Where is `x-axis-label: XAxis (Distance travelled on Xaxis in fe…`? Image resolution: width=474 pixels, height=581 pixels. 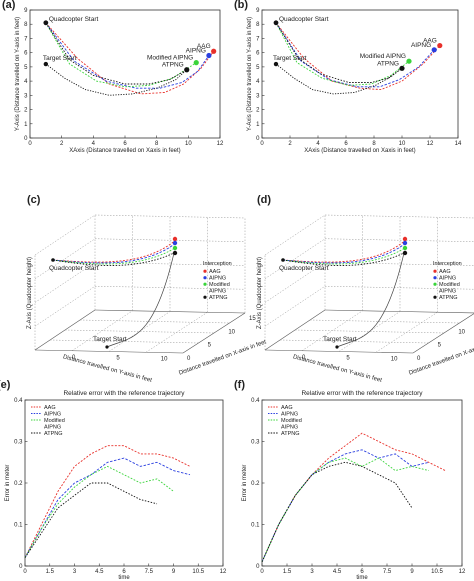 x-axis-label: XAxis (Distance travelled on Xaxis in fe… is located at coordinates (359, 151).